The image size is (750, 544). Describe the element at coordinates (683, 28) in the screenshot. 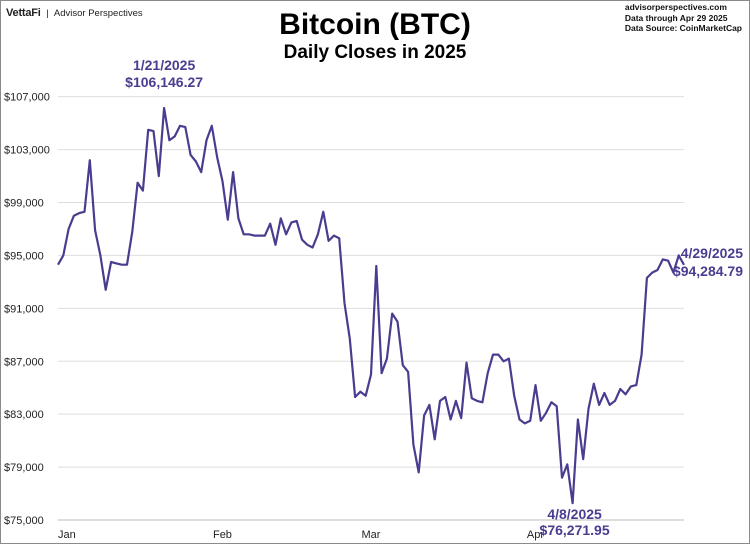

I see `source-data-source: Data Source: CoinMarketCap` at that location.